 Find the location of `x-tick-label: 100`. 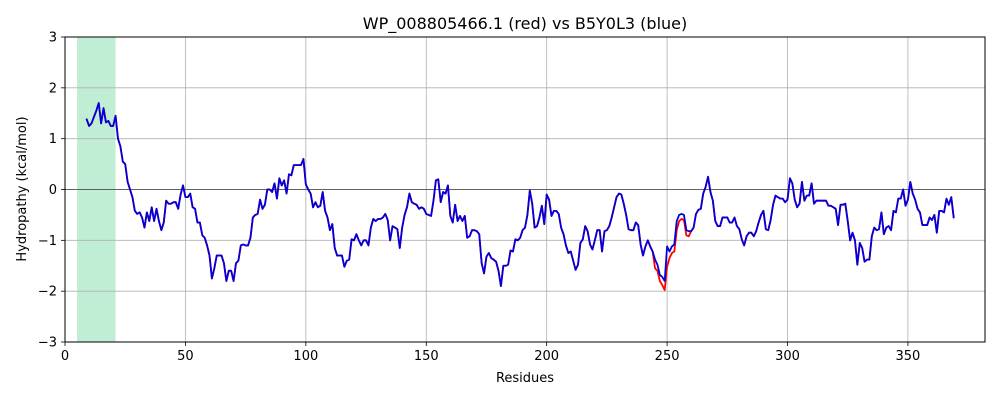

x-tick-label: 100 is located at coordinates (305, 356).